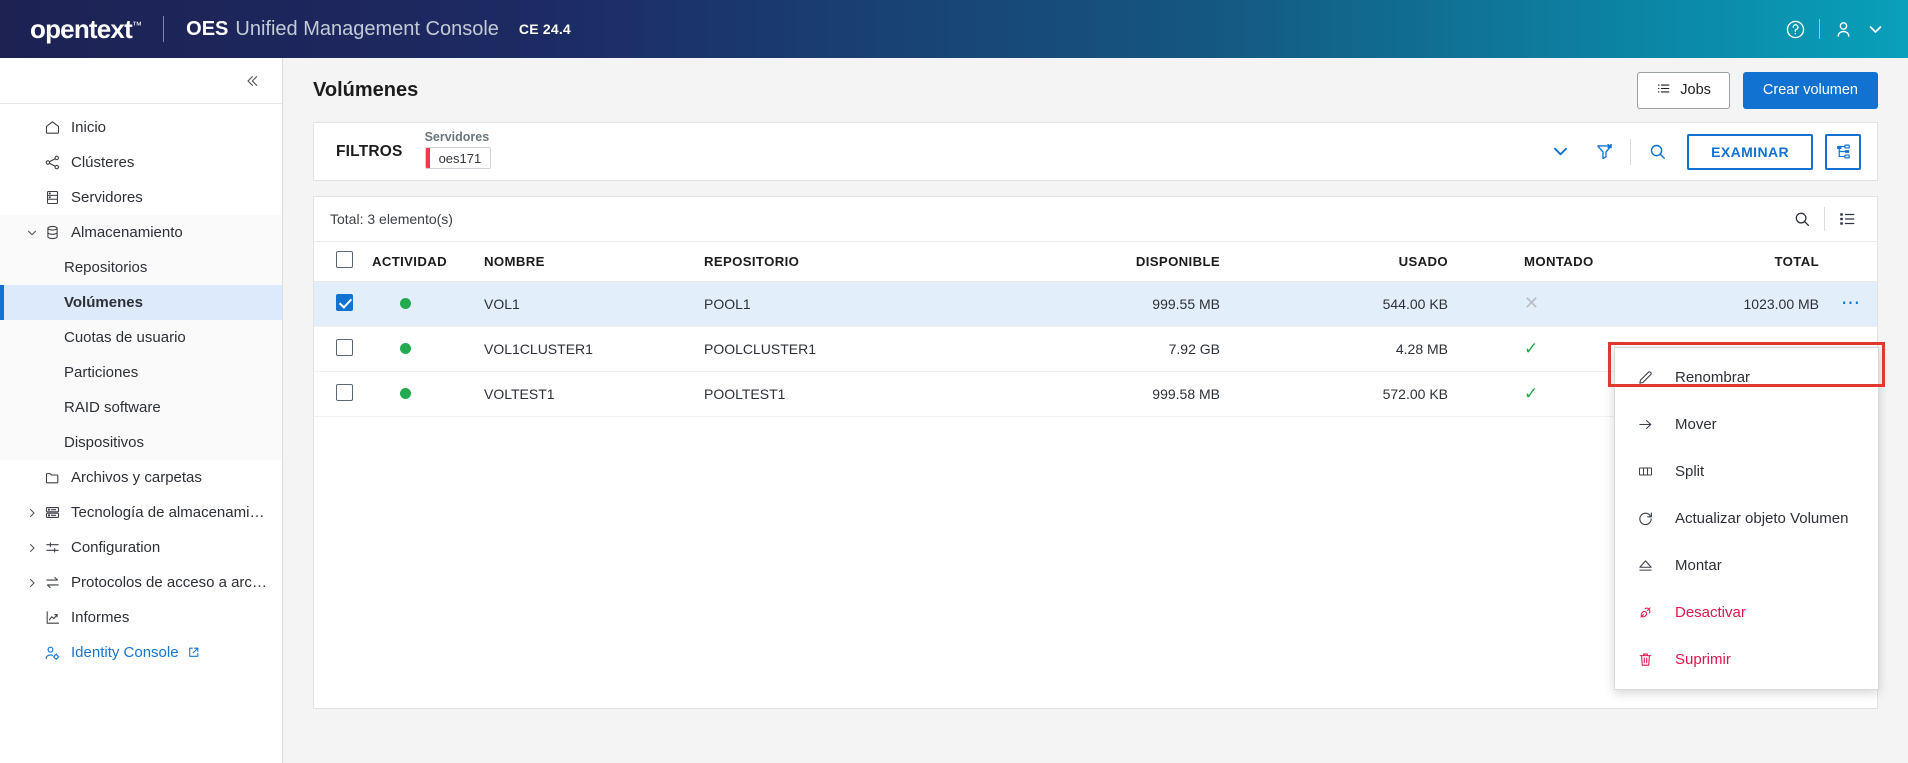 Image resolution: width=1908 pixels, height=763 pixels. Describe the element at coordinates (1657, 152) in the screenshot. I see `search-icon` at that location.